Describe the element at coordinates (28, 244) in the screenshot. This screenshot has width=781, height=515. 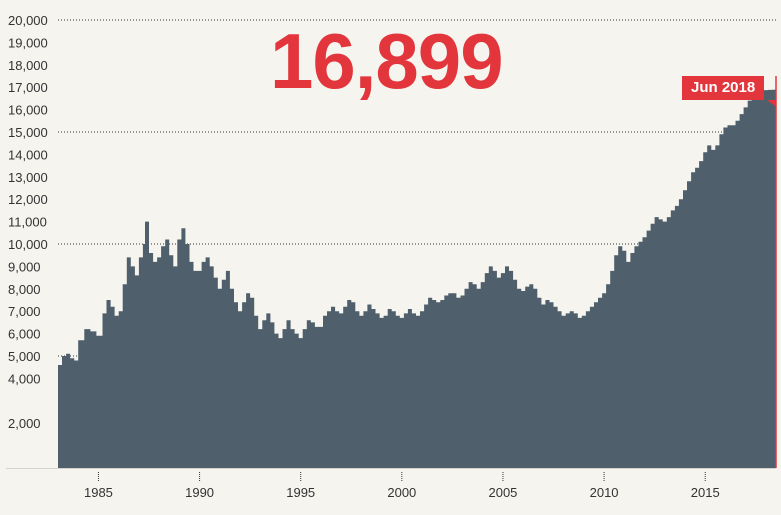
I see `y-tick-label: 10,000` at that location.